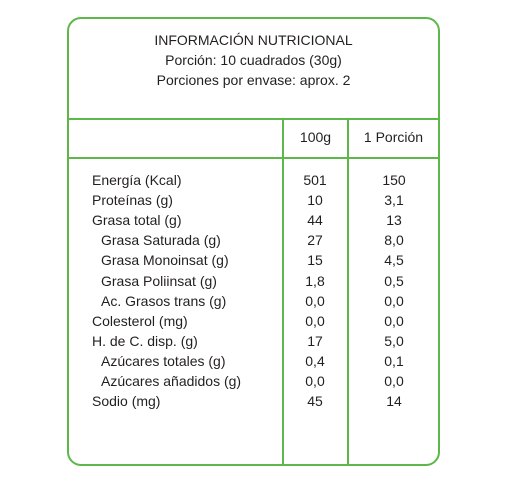  I want to click on value-per-serving: 4,5, so click(394, 260).